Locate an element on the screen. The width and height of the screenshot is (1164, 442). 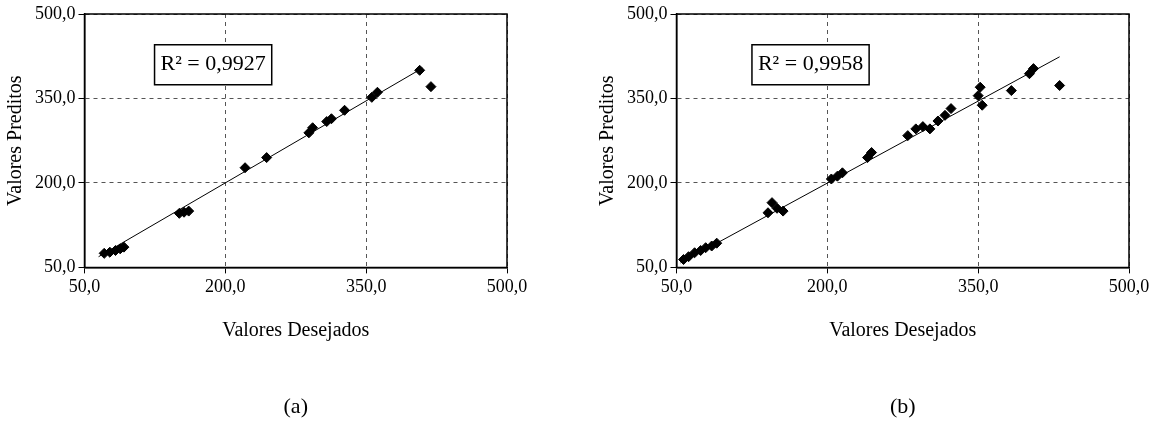
text: (b) is located at coordinates (902, 405).